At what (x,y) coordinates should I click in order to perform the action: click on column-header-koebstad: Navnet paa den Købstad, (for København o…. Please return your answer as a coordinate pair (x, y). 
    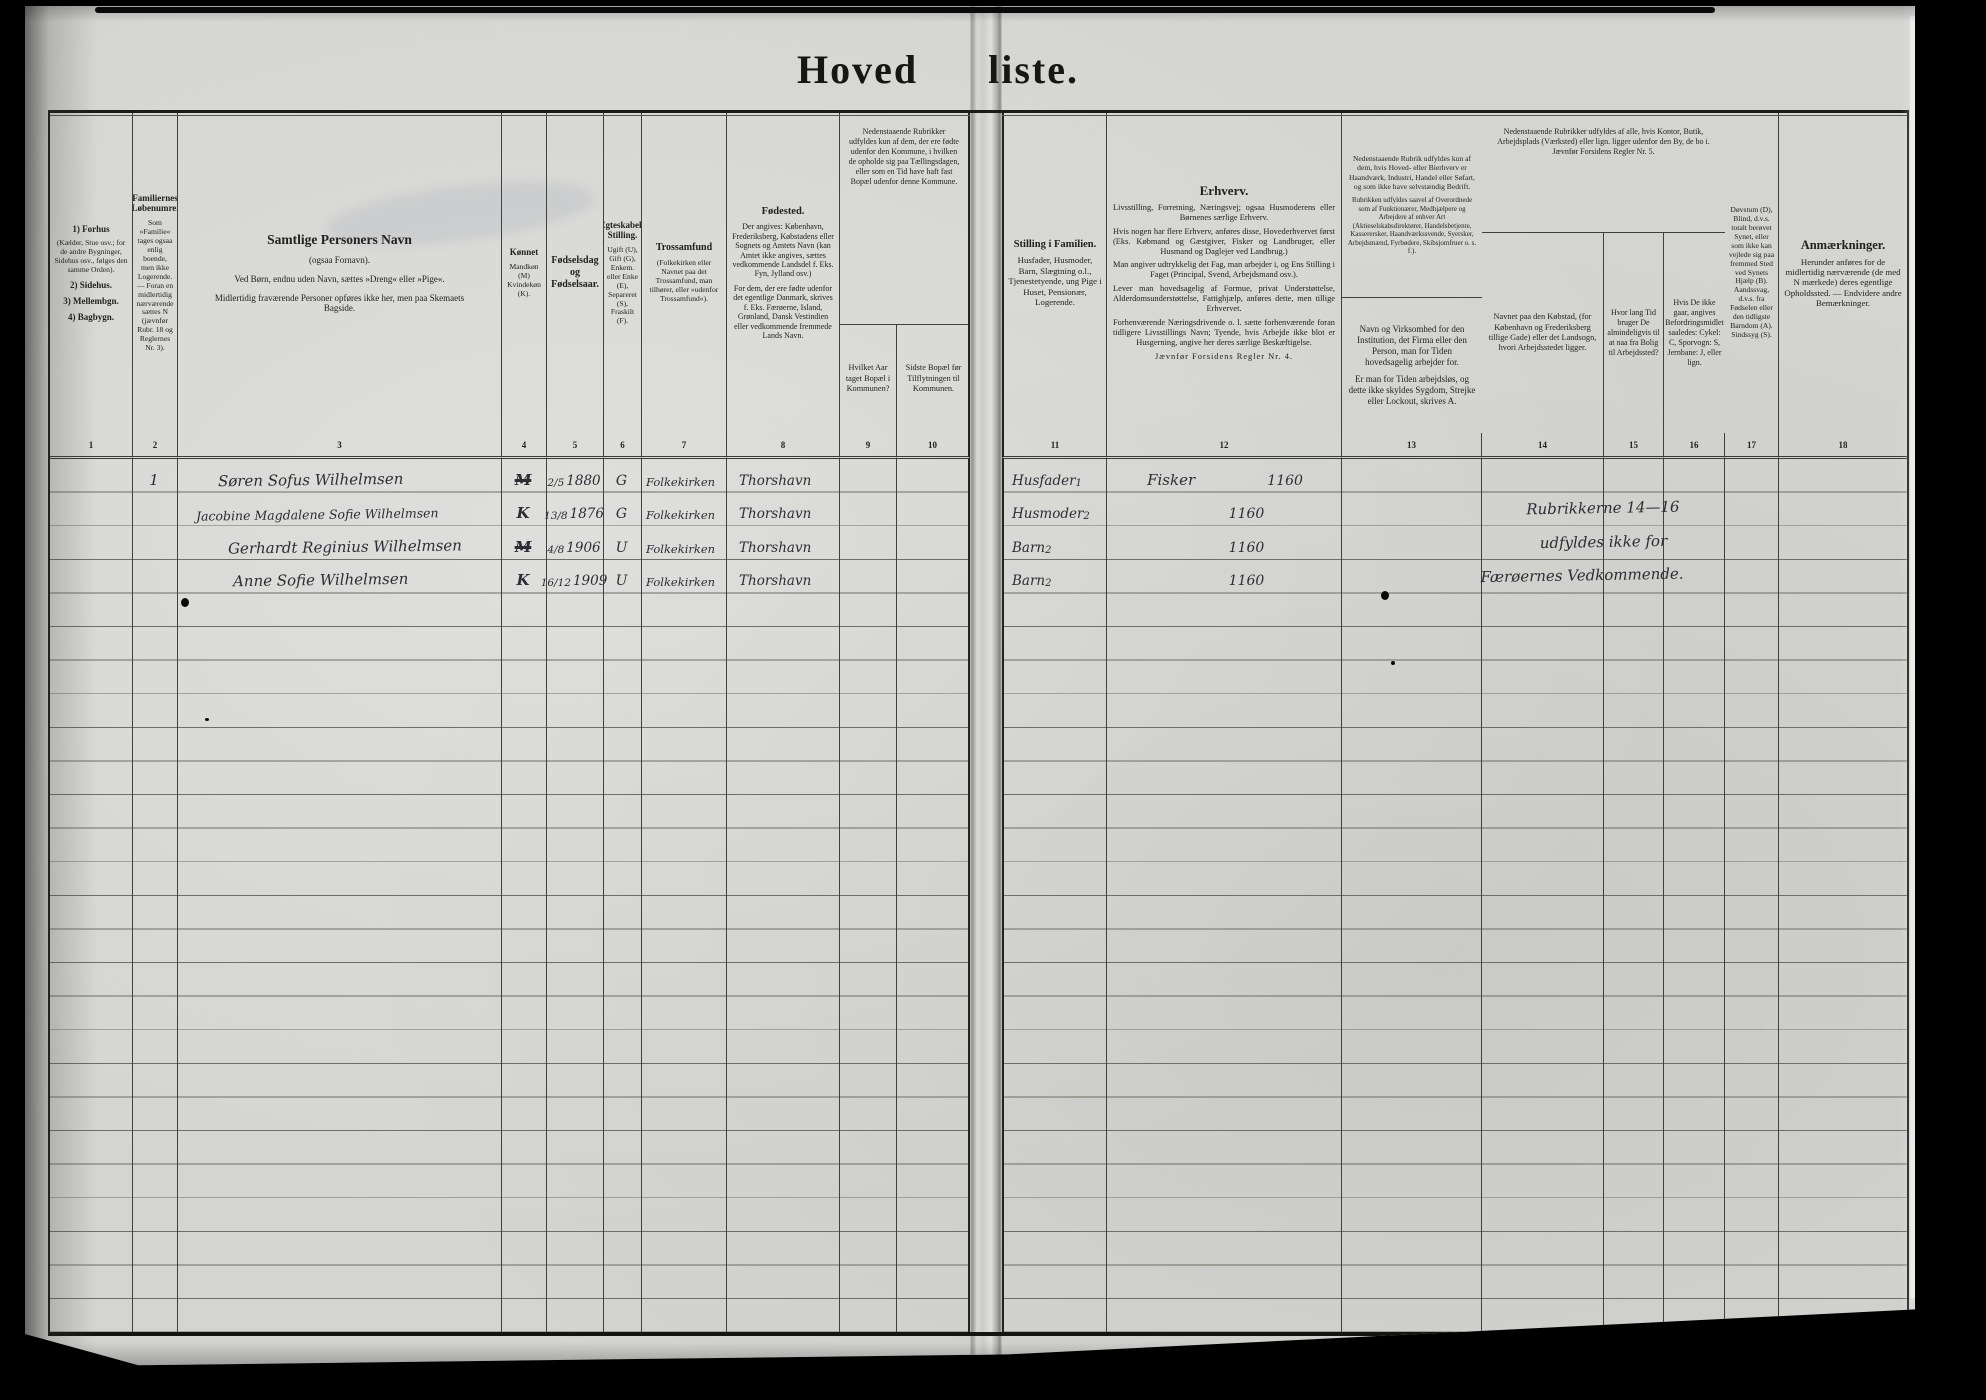
    Looking at the image, I should click on (1543, 333).